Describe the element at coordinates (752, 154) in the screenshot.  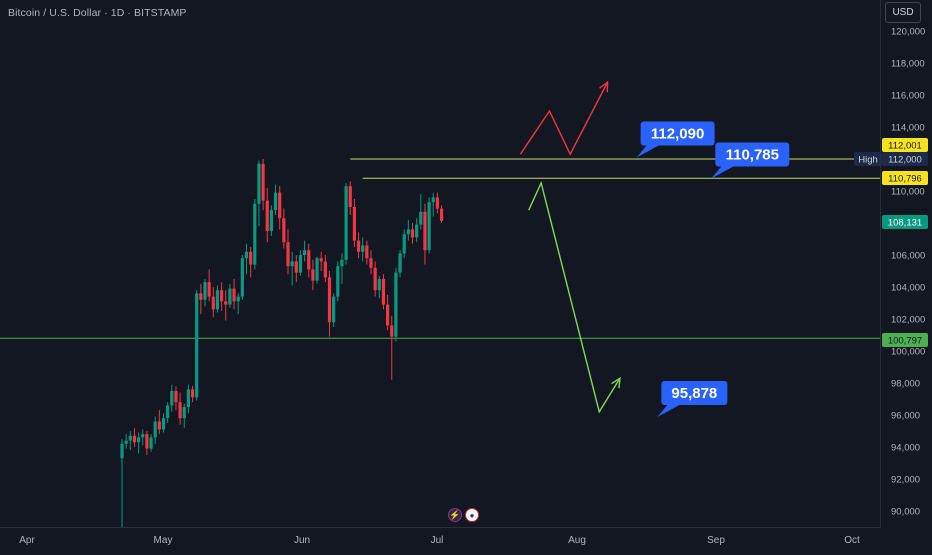
I see `callout-box` at that location.